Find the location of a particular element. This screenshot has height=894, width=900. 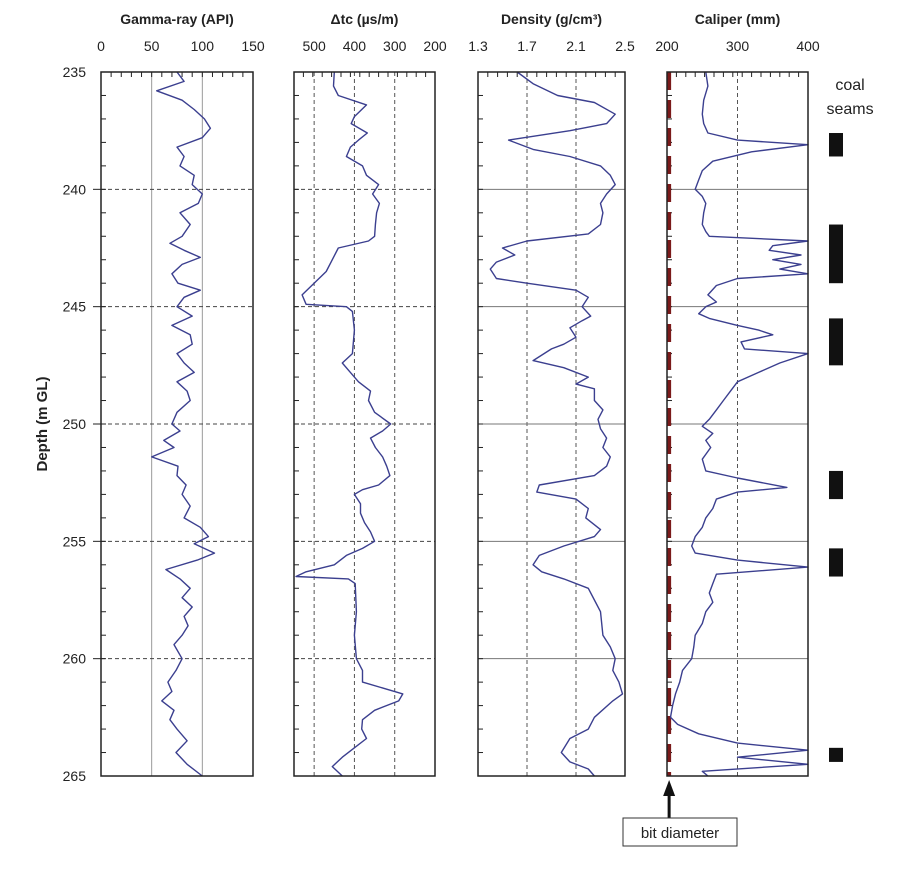

depth-tick-label: 240 is located at coordinates (75, 189).